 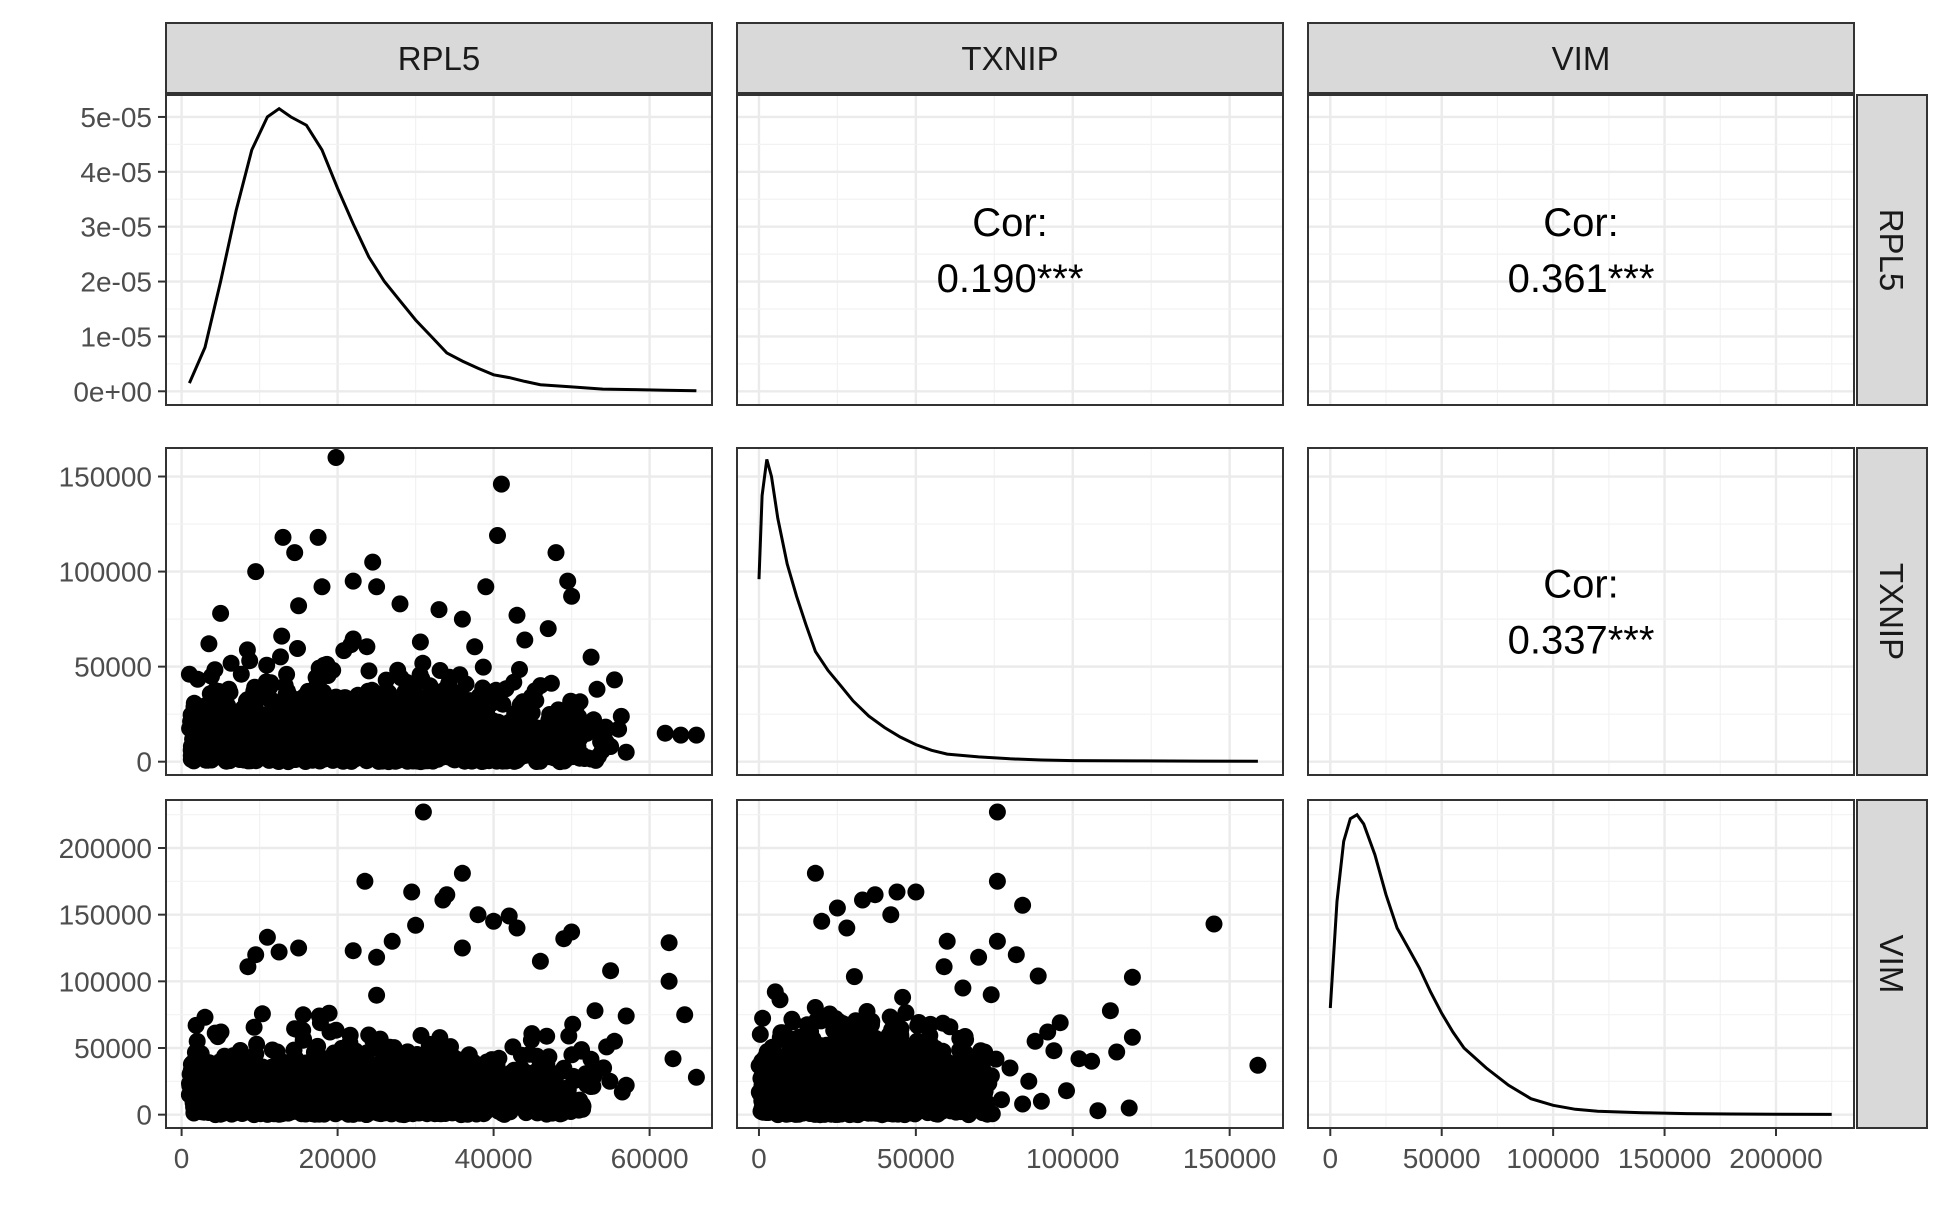 What do you see at coordinates (650, 1158) in the screenshot?
I see `x-tick-label: 60000` at bounding box center [650, 1158].